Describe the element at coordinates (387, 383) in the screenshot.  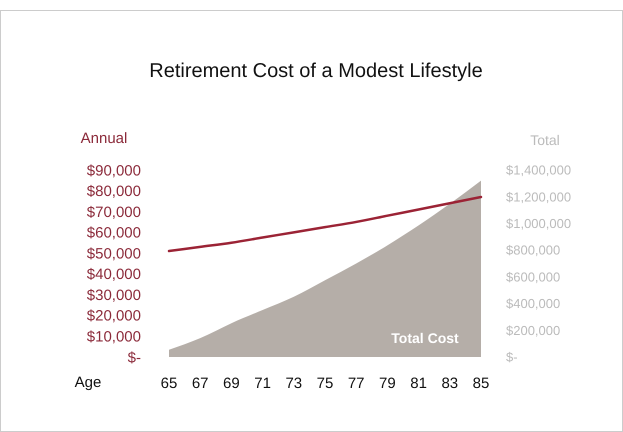
I see `x-tick-label: 79` at that location.